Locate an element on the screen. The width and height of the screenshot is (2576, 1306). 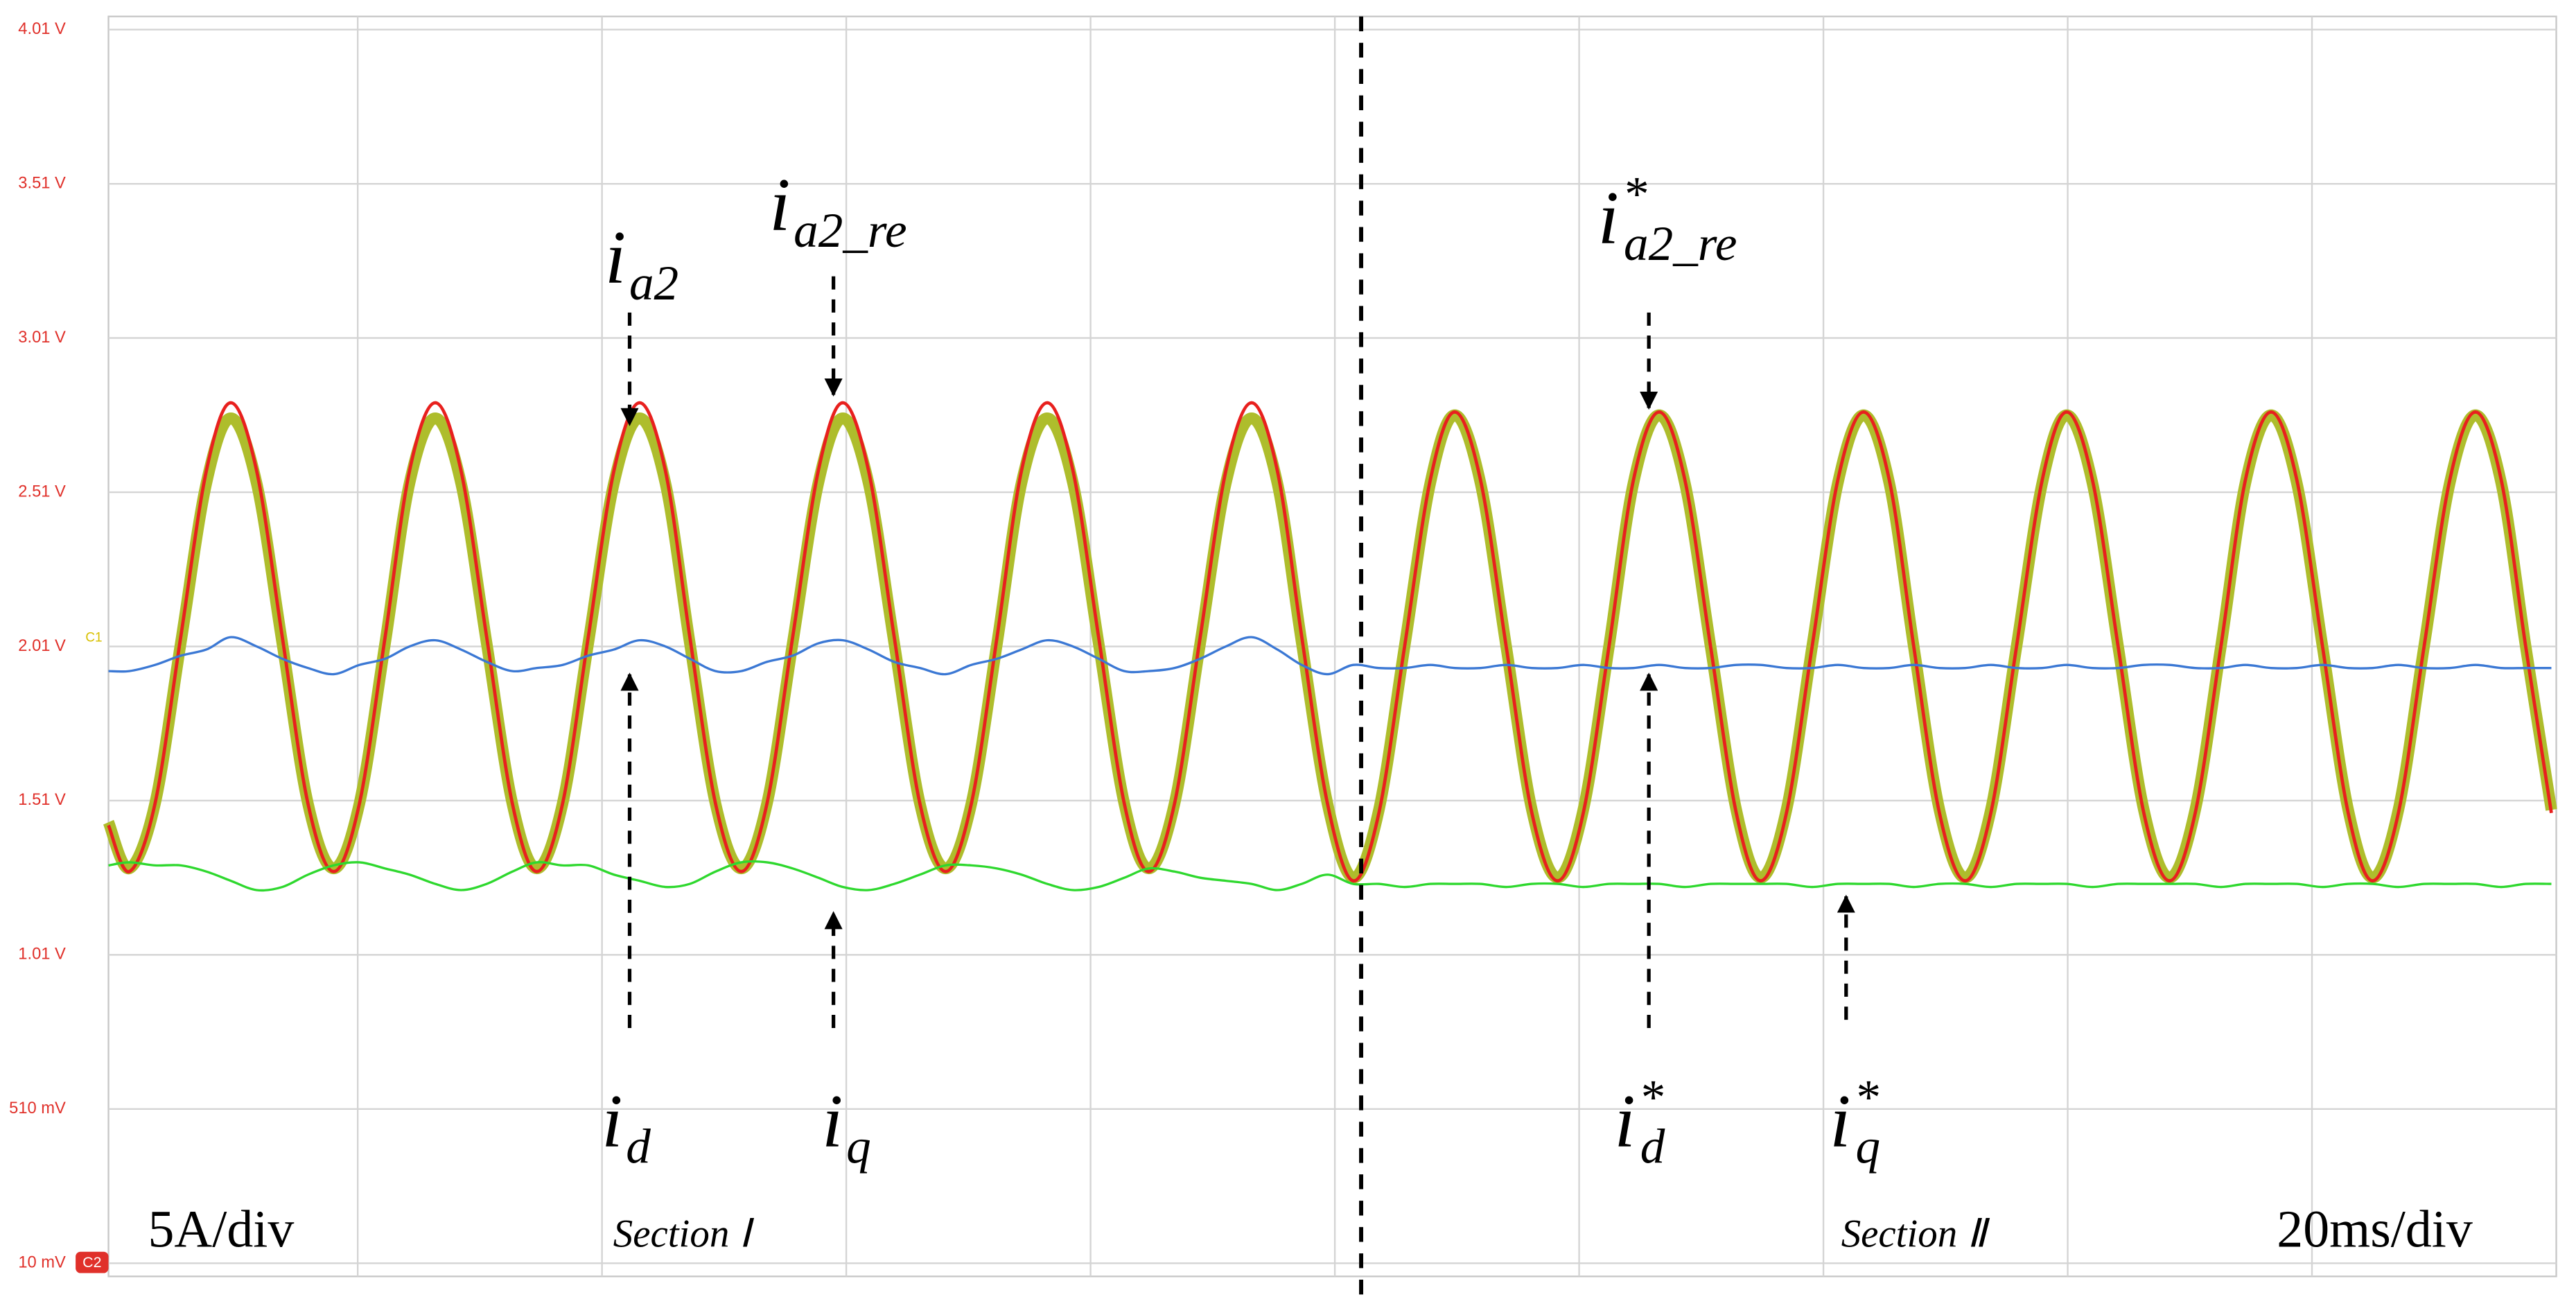
annotation-label: i * a2_re is located at coordinates (1667, 219).